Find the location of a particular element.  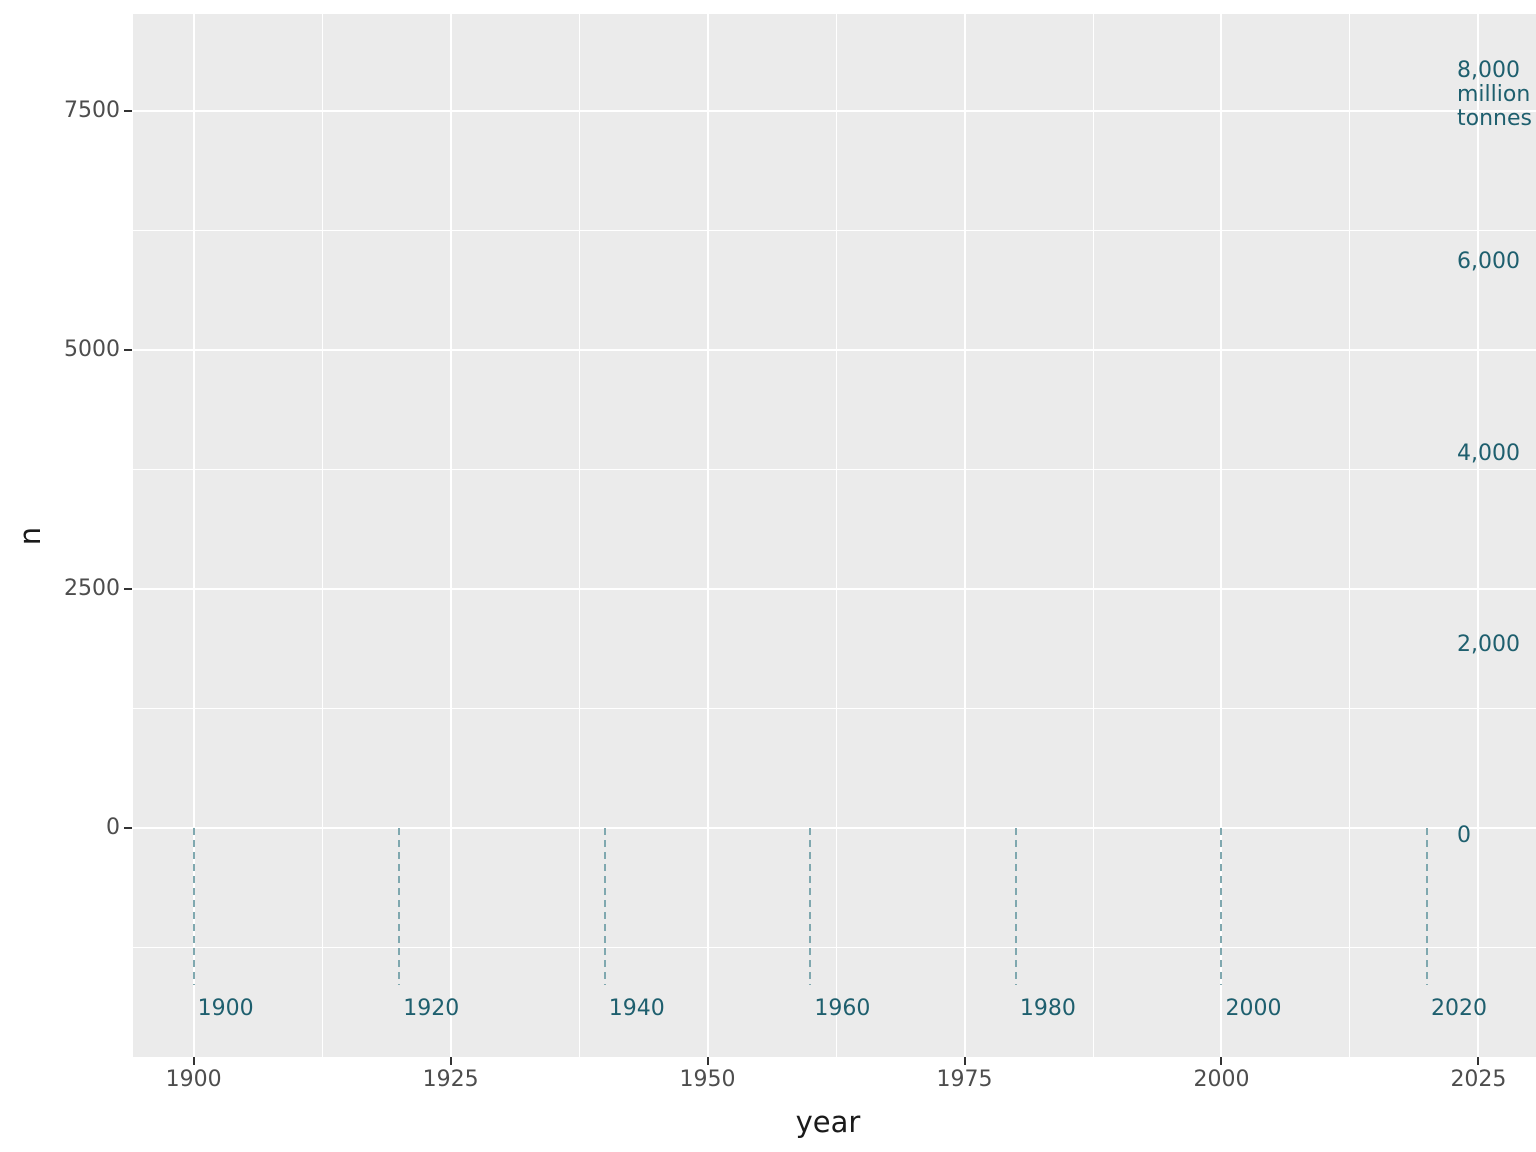

right-axis-label-line: 2,000 is located at coordinates (1488, 644).